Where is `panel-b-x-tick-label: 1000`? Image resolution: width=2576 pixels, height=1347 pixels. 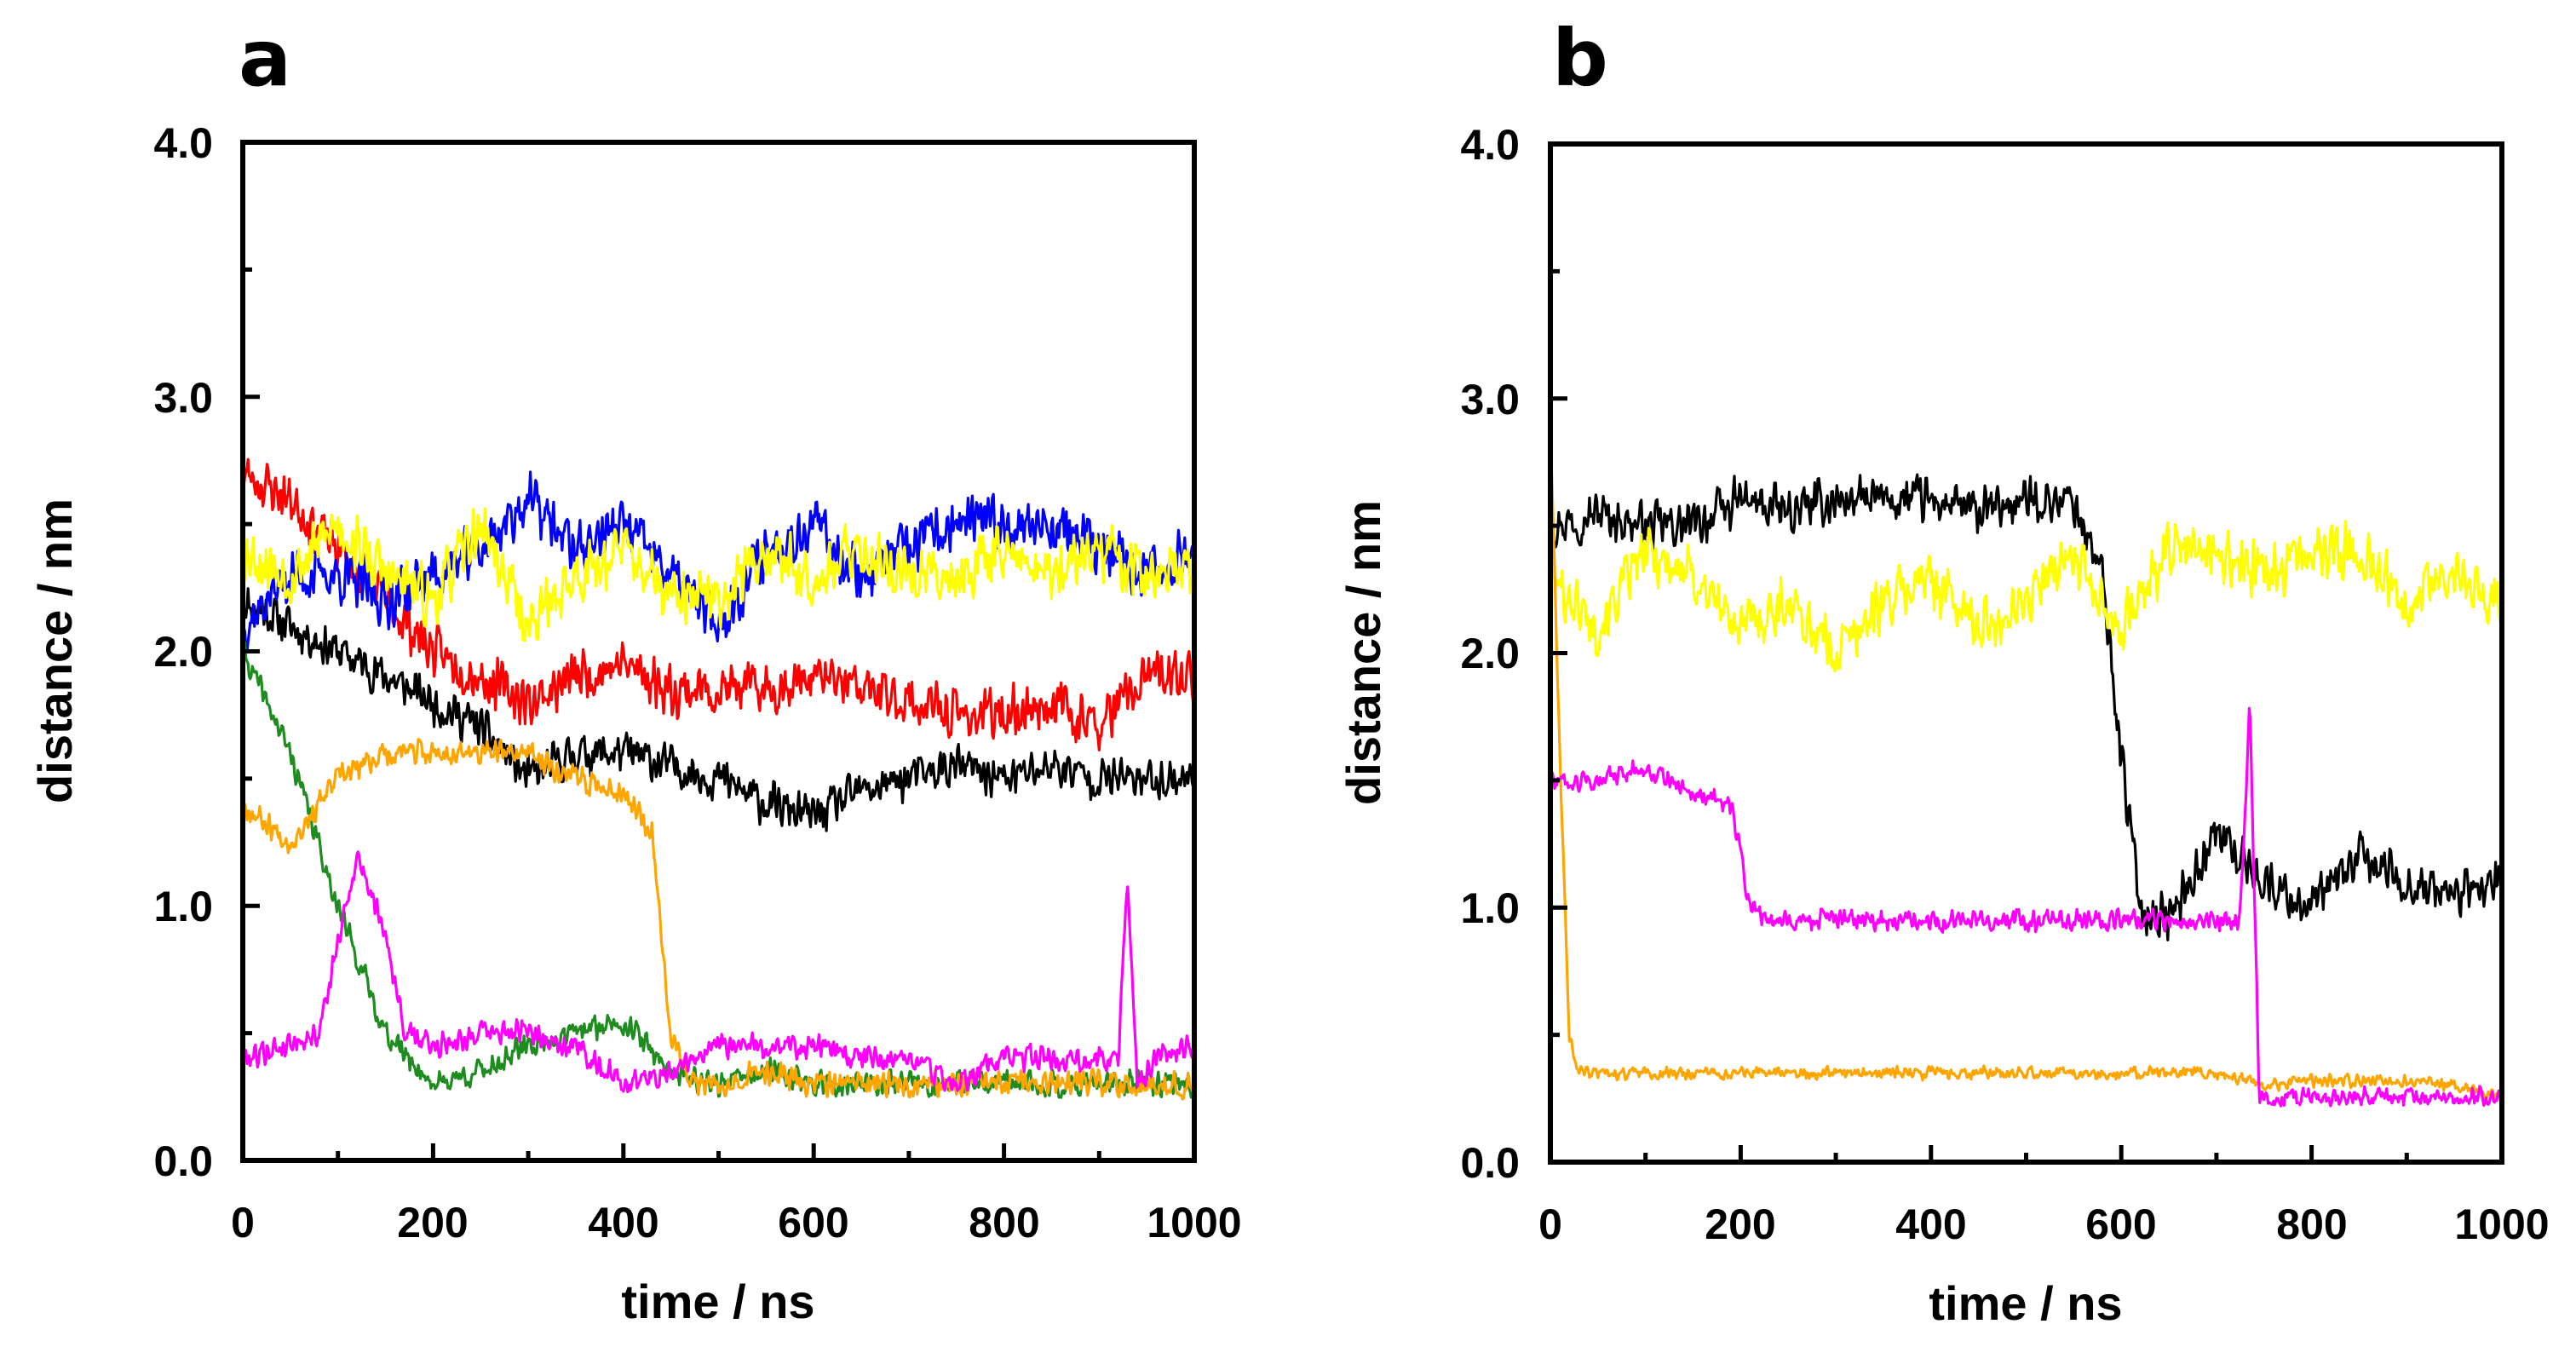
panel-b-x-tick-label: 1000 is located at coordinates (2502, 1224).